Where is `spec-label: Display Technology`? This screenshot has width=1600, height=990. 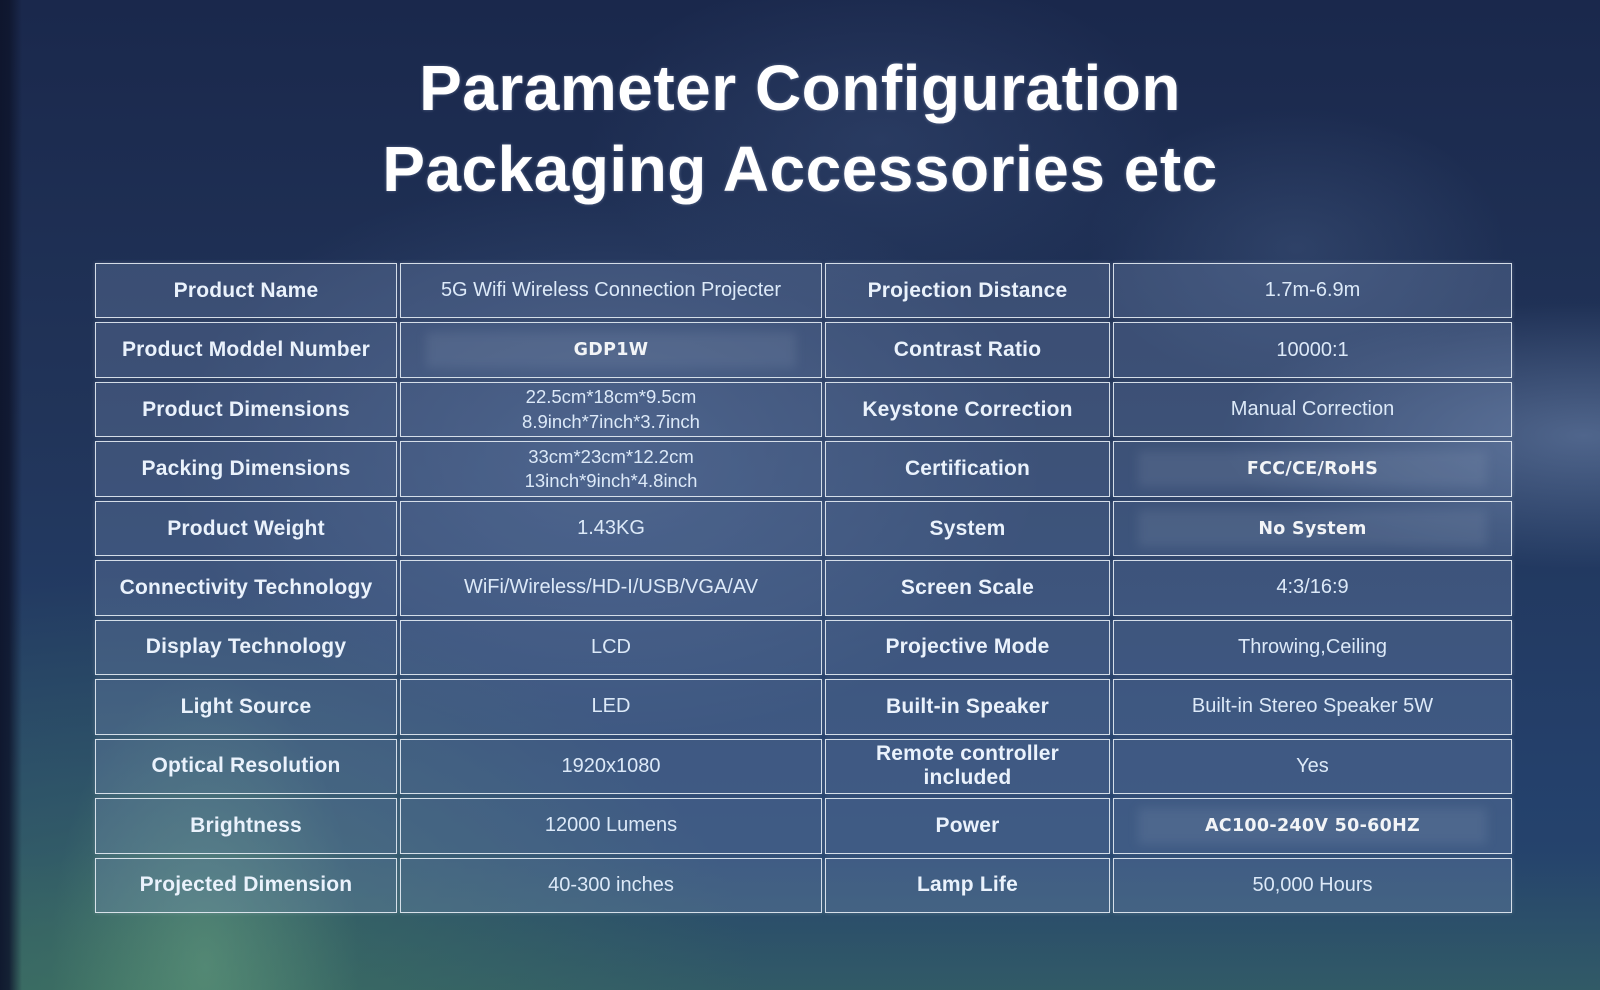
spec-label: Display Technology is located at coordinates (246, 647).